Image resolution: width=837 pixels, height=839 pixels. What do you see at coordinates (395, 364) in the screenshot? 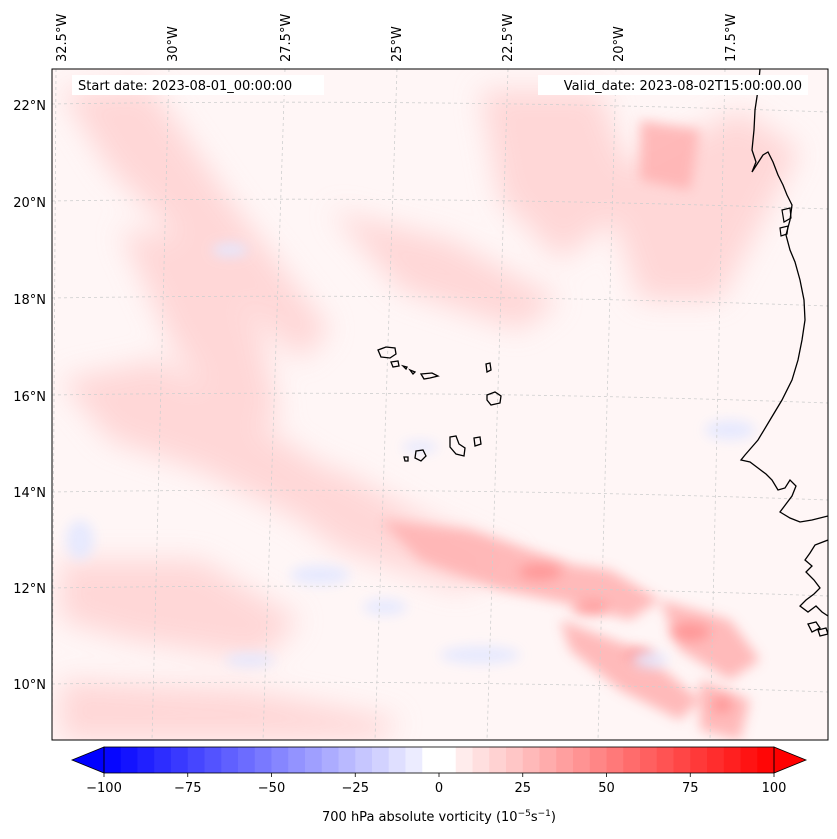
I see `island-sao-vicente` at bounding box center [395, 364].